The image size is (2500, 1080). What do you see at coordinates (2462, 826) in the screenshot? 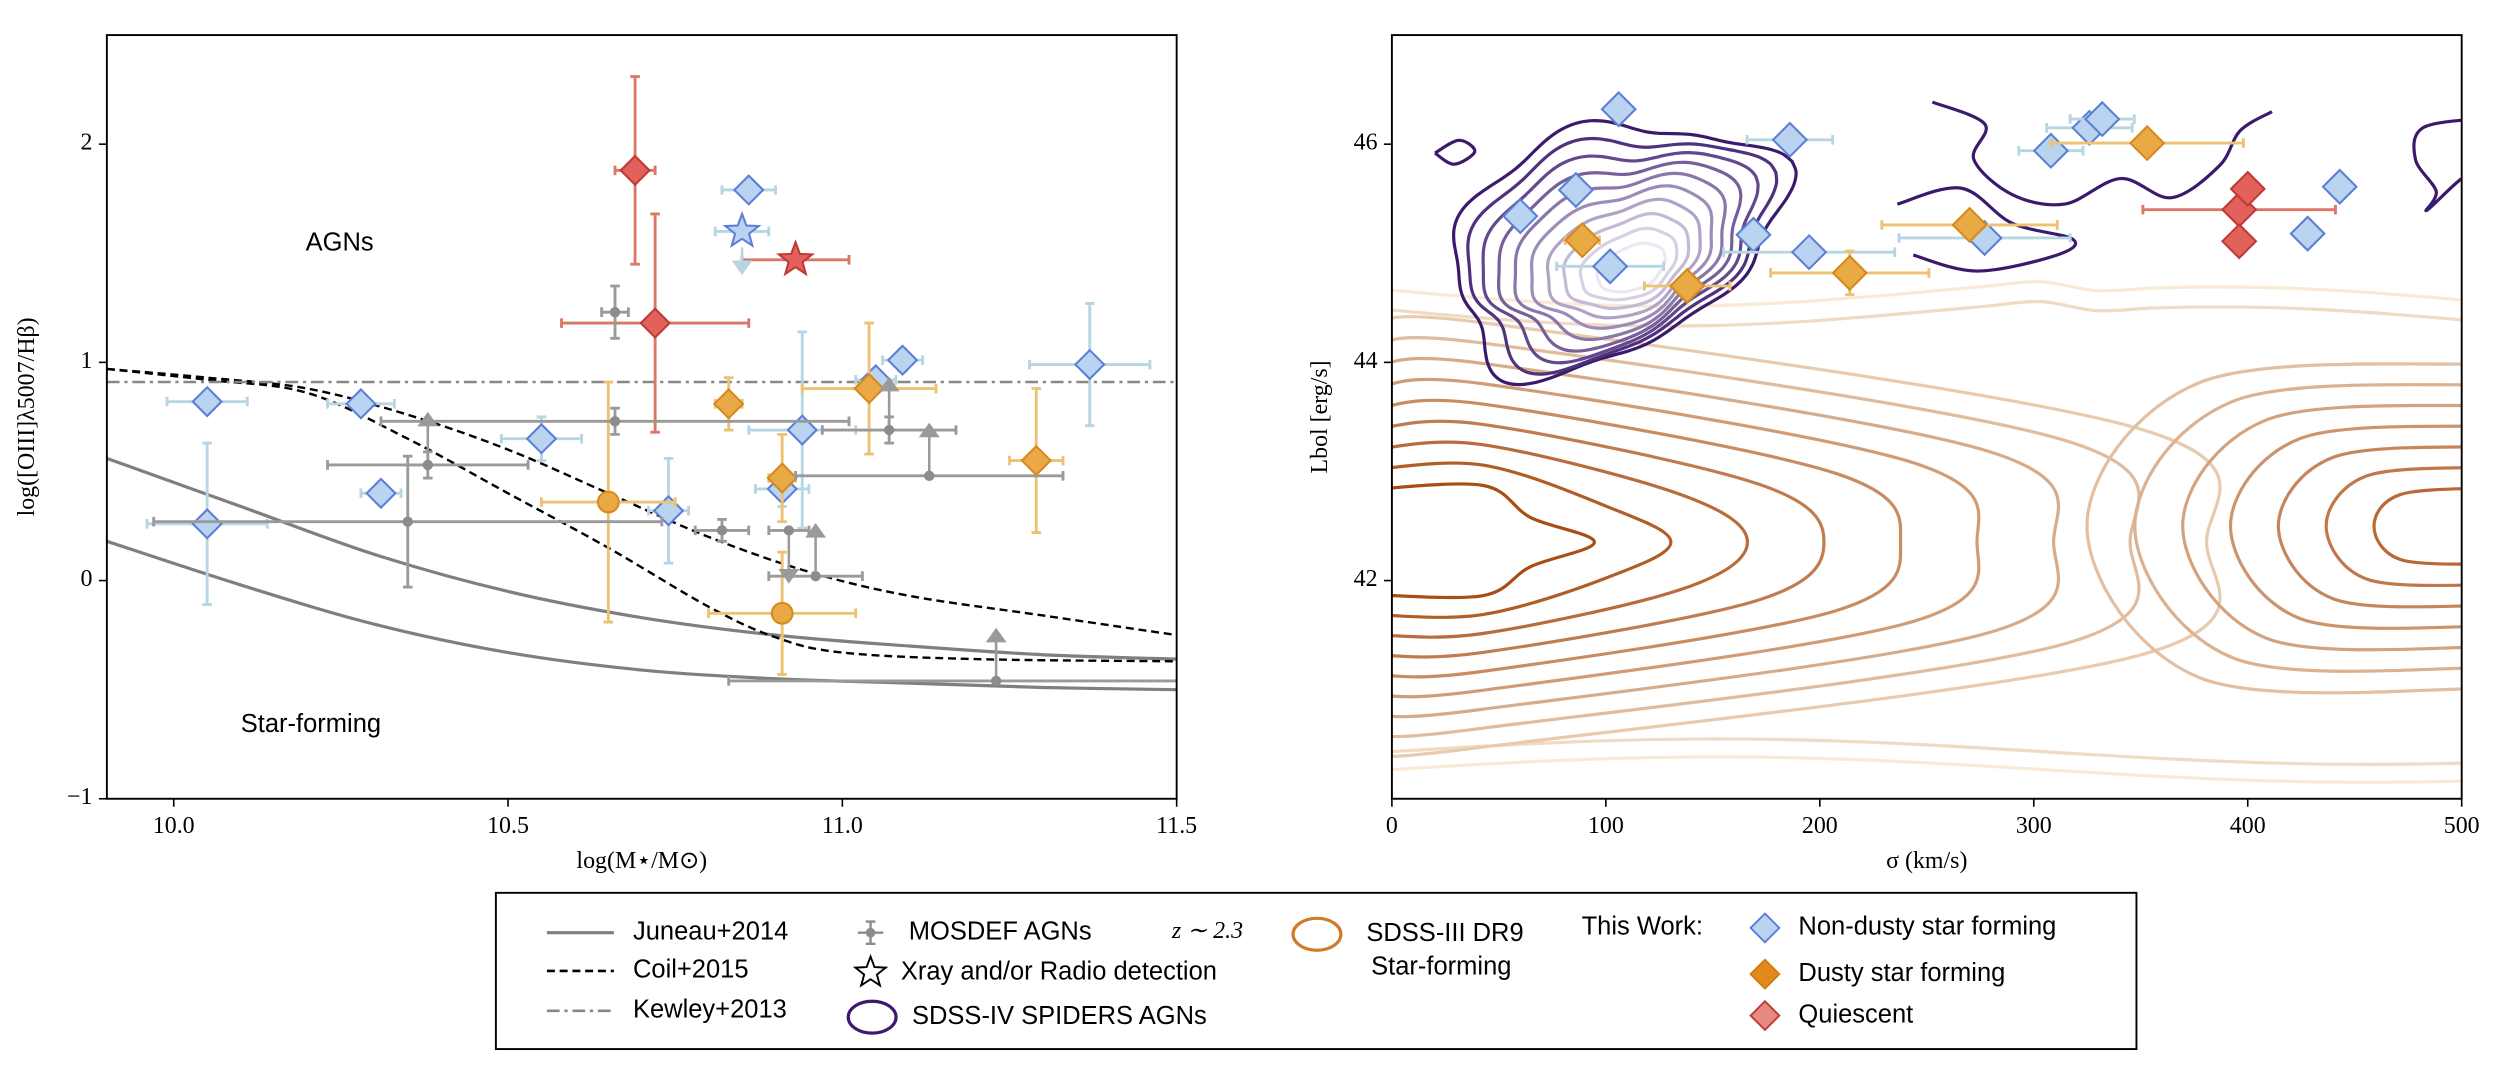
I see `x-tick-label: 500` at bounding box center [2462, 826].